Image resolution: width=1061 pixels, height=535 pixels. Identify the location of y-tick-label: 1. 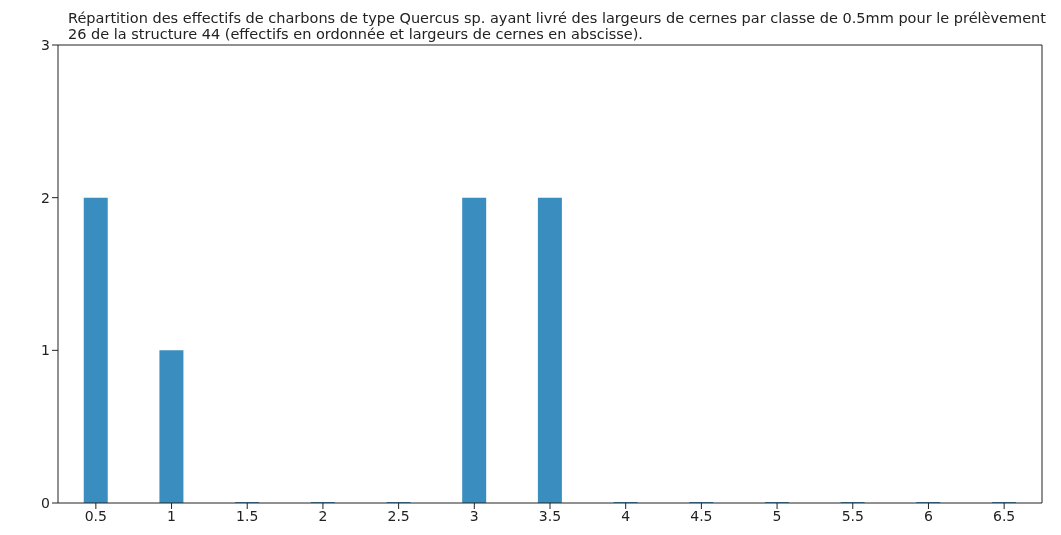
(45, 350).